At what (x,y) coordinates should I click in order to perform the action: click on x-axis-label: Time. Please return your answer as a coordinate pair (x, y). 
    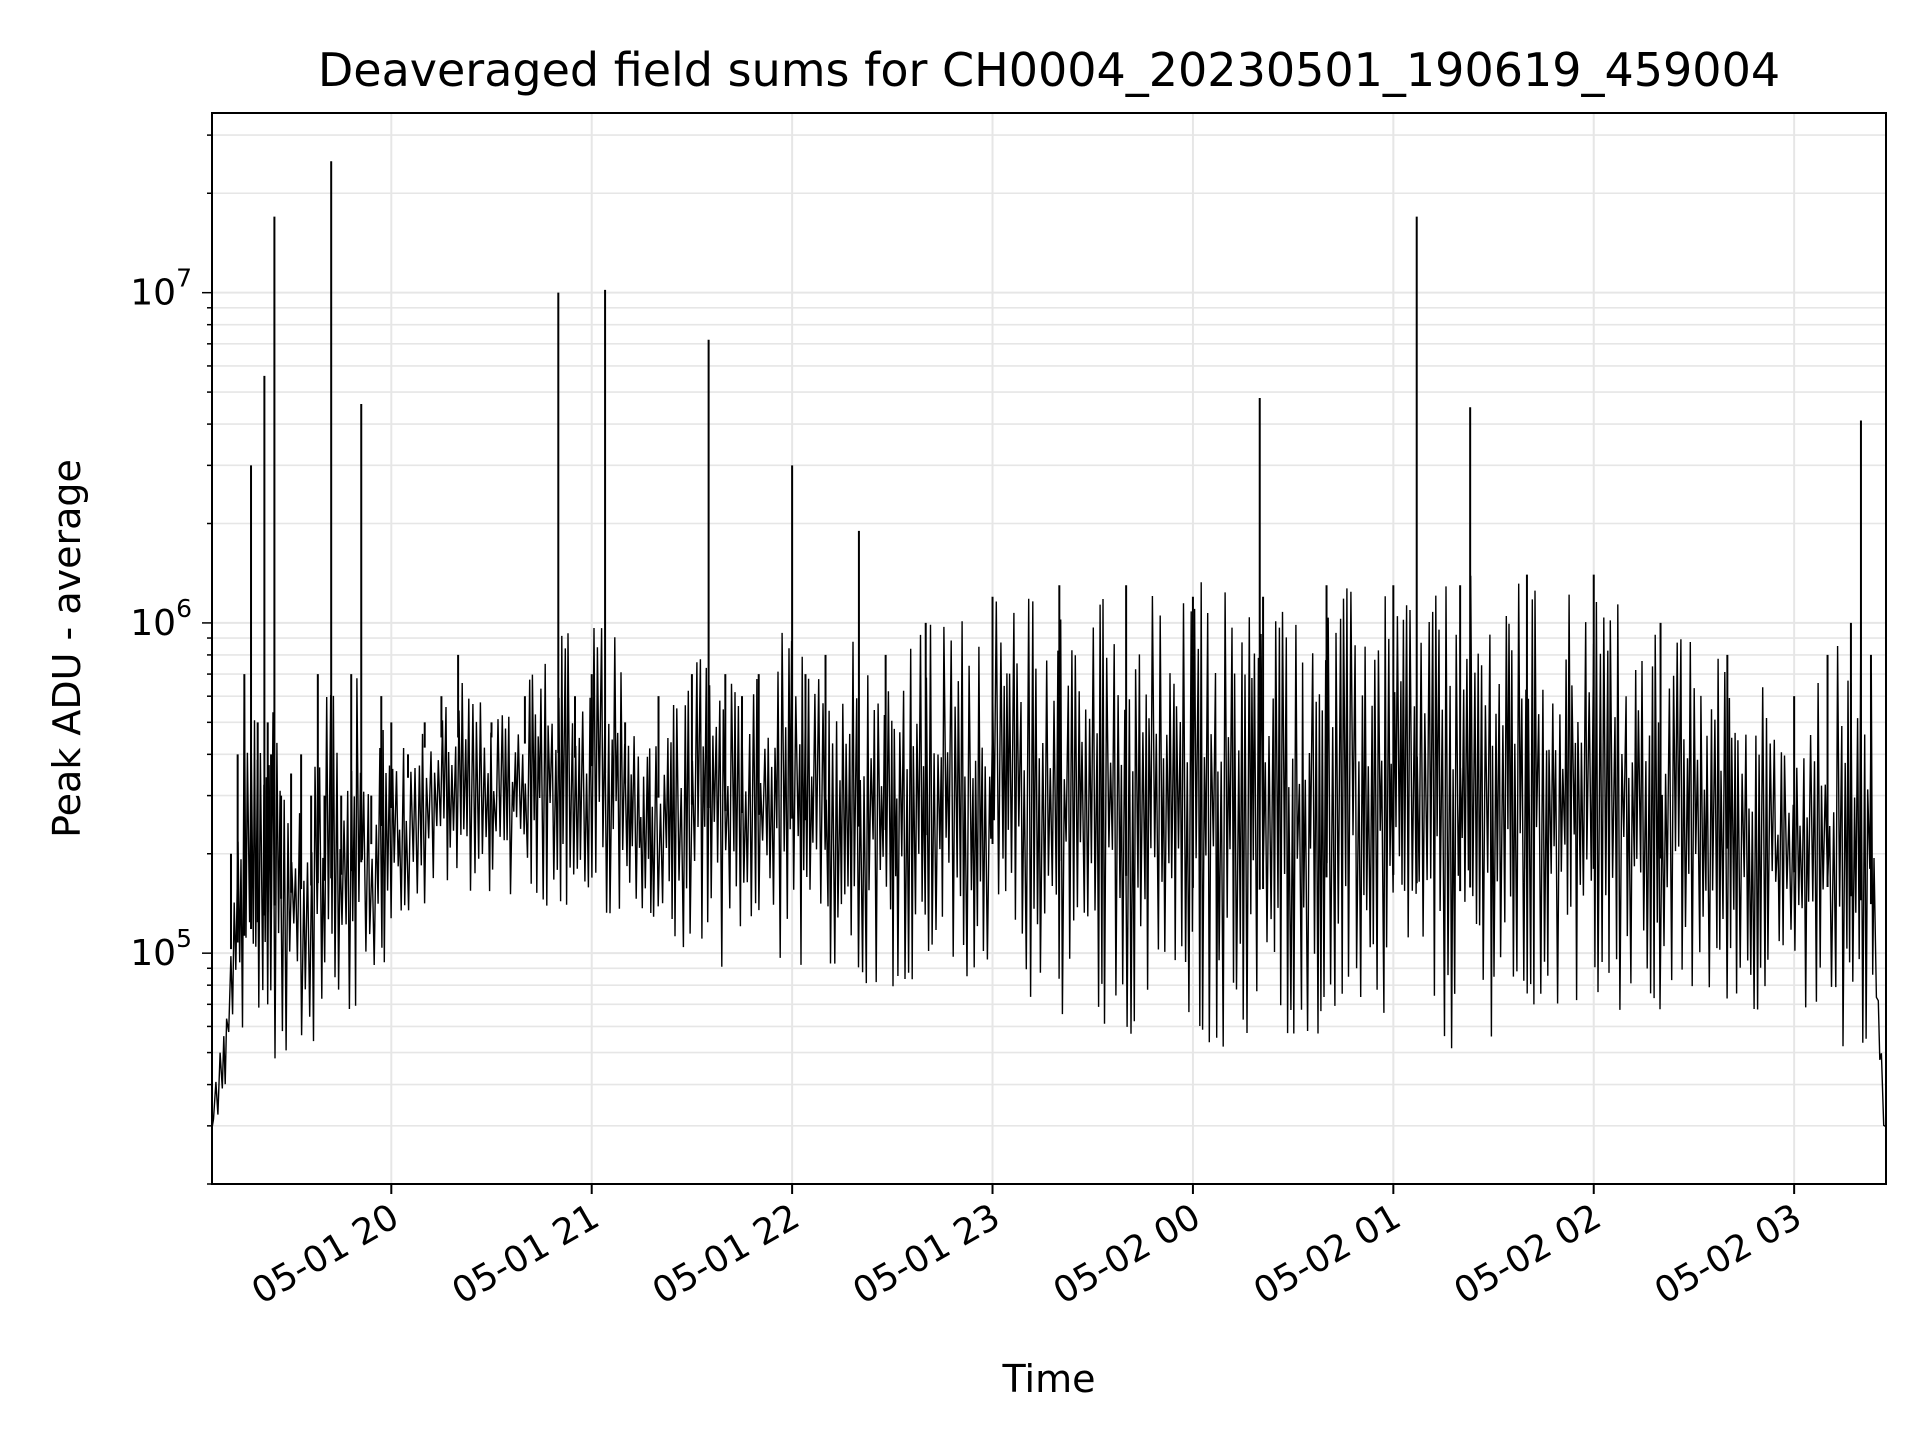
    Looking at the image, I should click on (1049, 1379).